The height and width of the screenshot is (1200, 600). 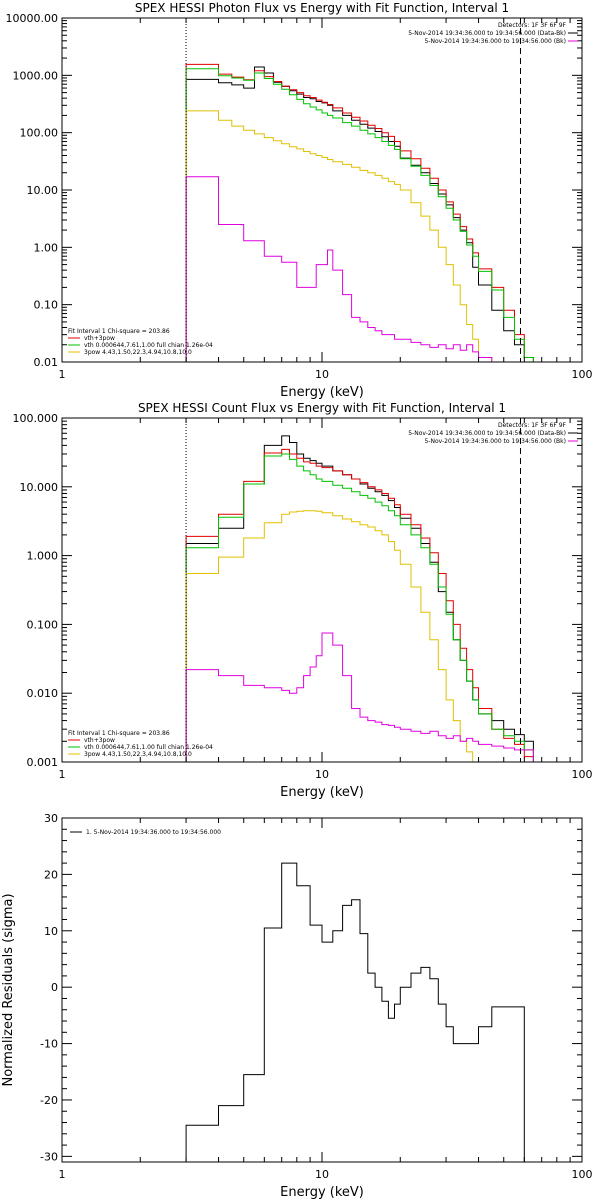 What do you see at coordinates (39, 487) in the screenshot?
I see `y-tick-label: 10.000` at bounding box center [39, 487].